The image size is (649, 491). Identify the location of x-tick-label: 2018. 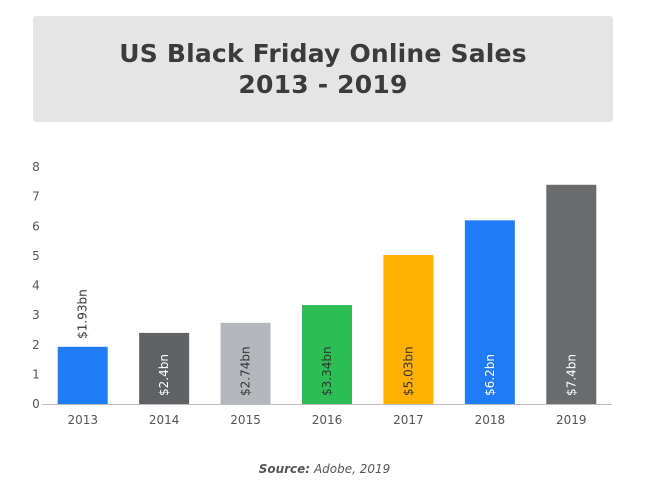
(490, 420).